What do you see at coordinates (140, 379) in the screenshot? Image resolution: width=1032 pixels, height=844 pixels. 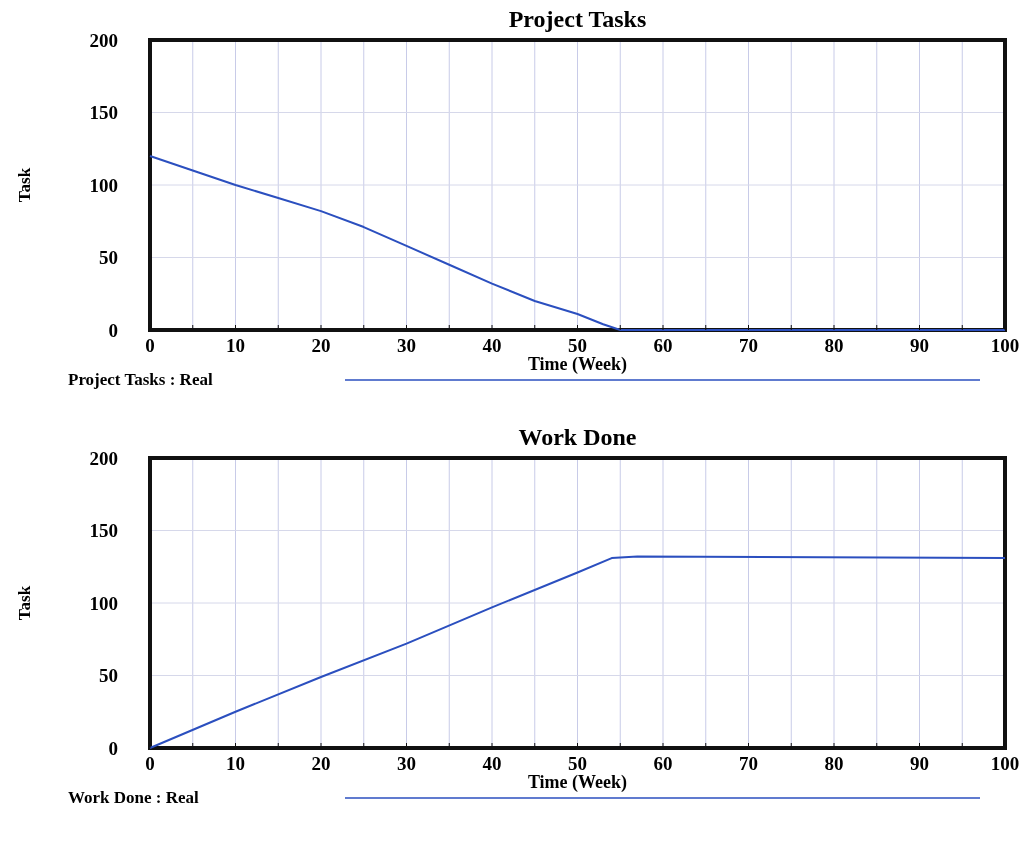 I see `text: Project Tasks : Real` at bounding box center [140, 379].